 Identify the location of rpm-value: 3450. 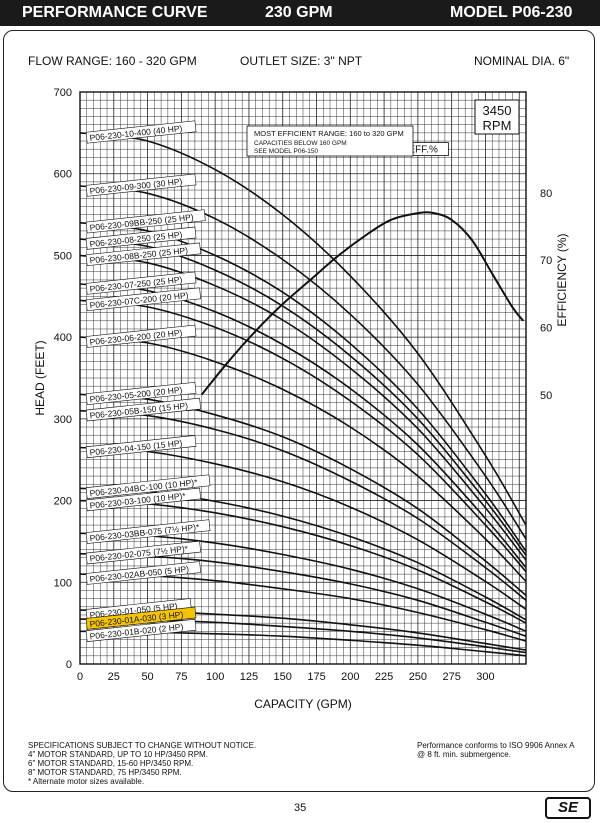
(497, 110).